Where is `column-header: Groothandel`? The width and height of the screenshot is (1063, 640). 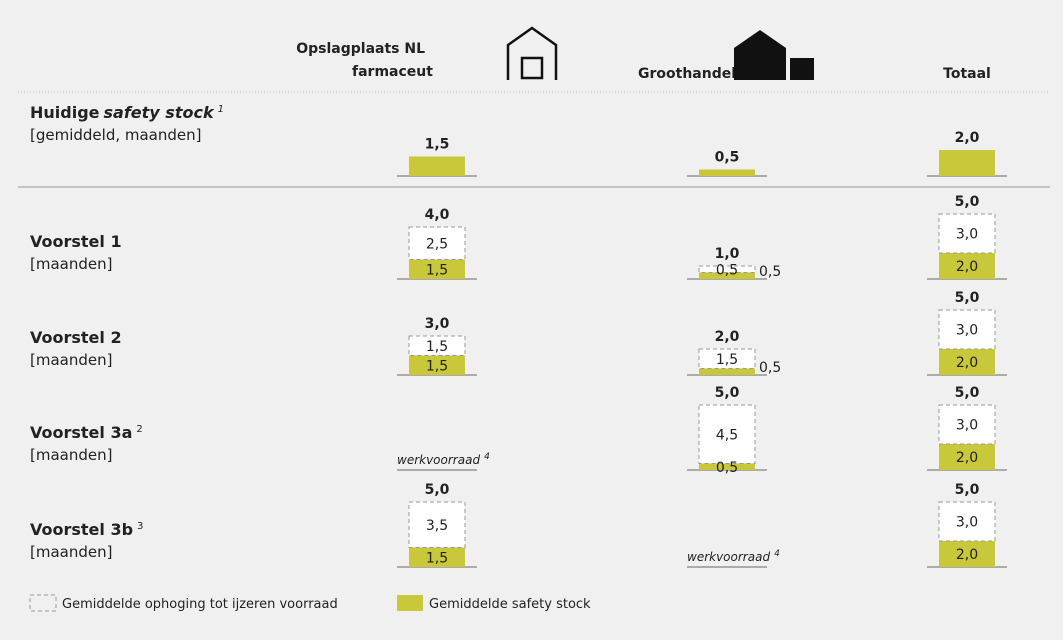 column-header: Groothandel is located at coordinates (687, 74).